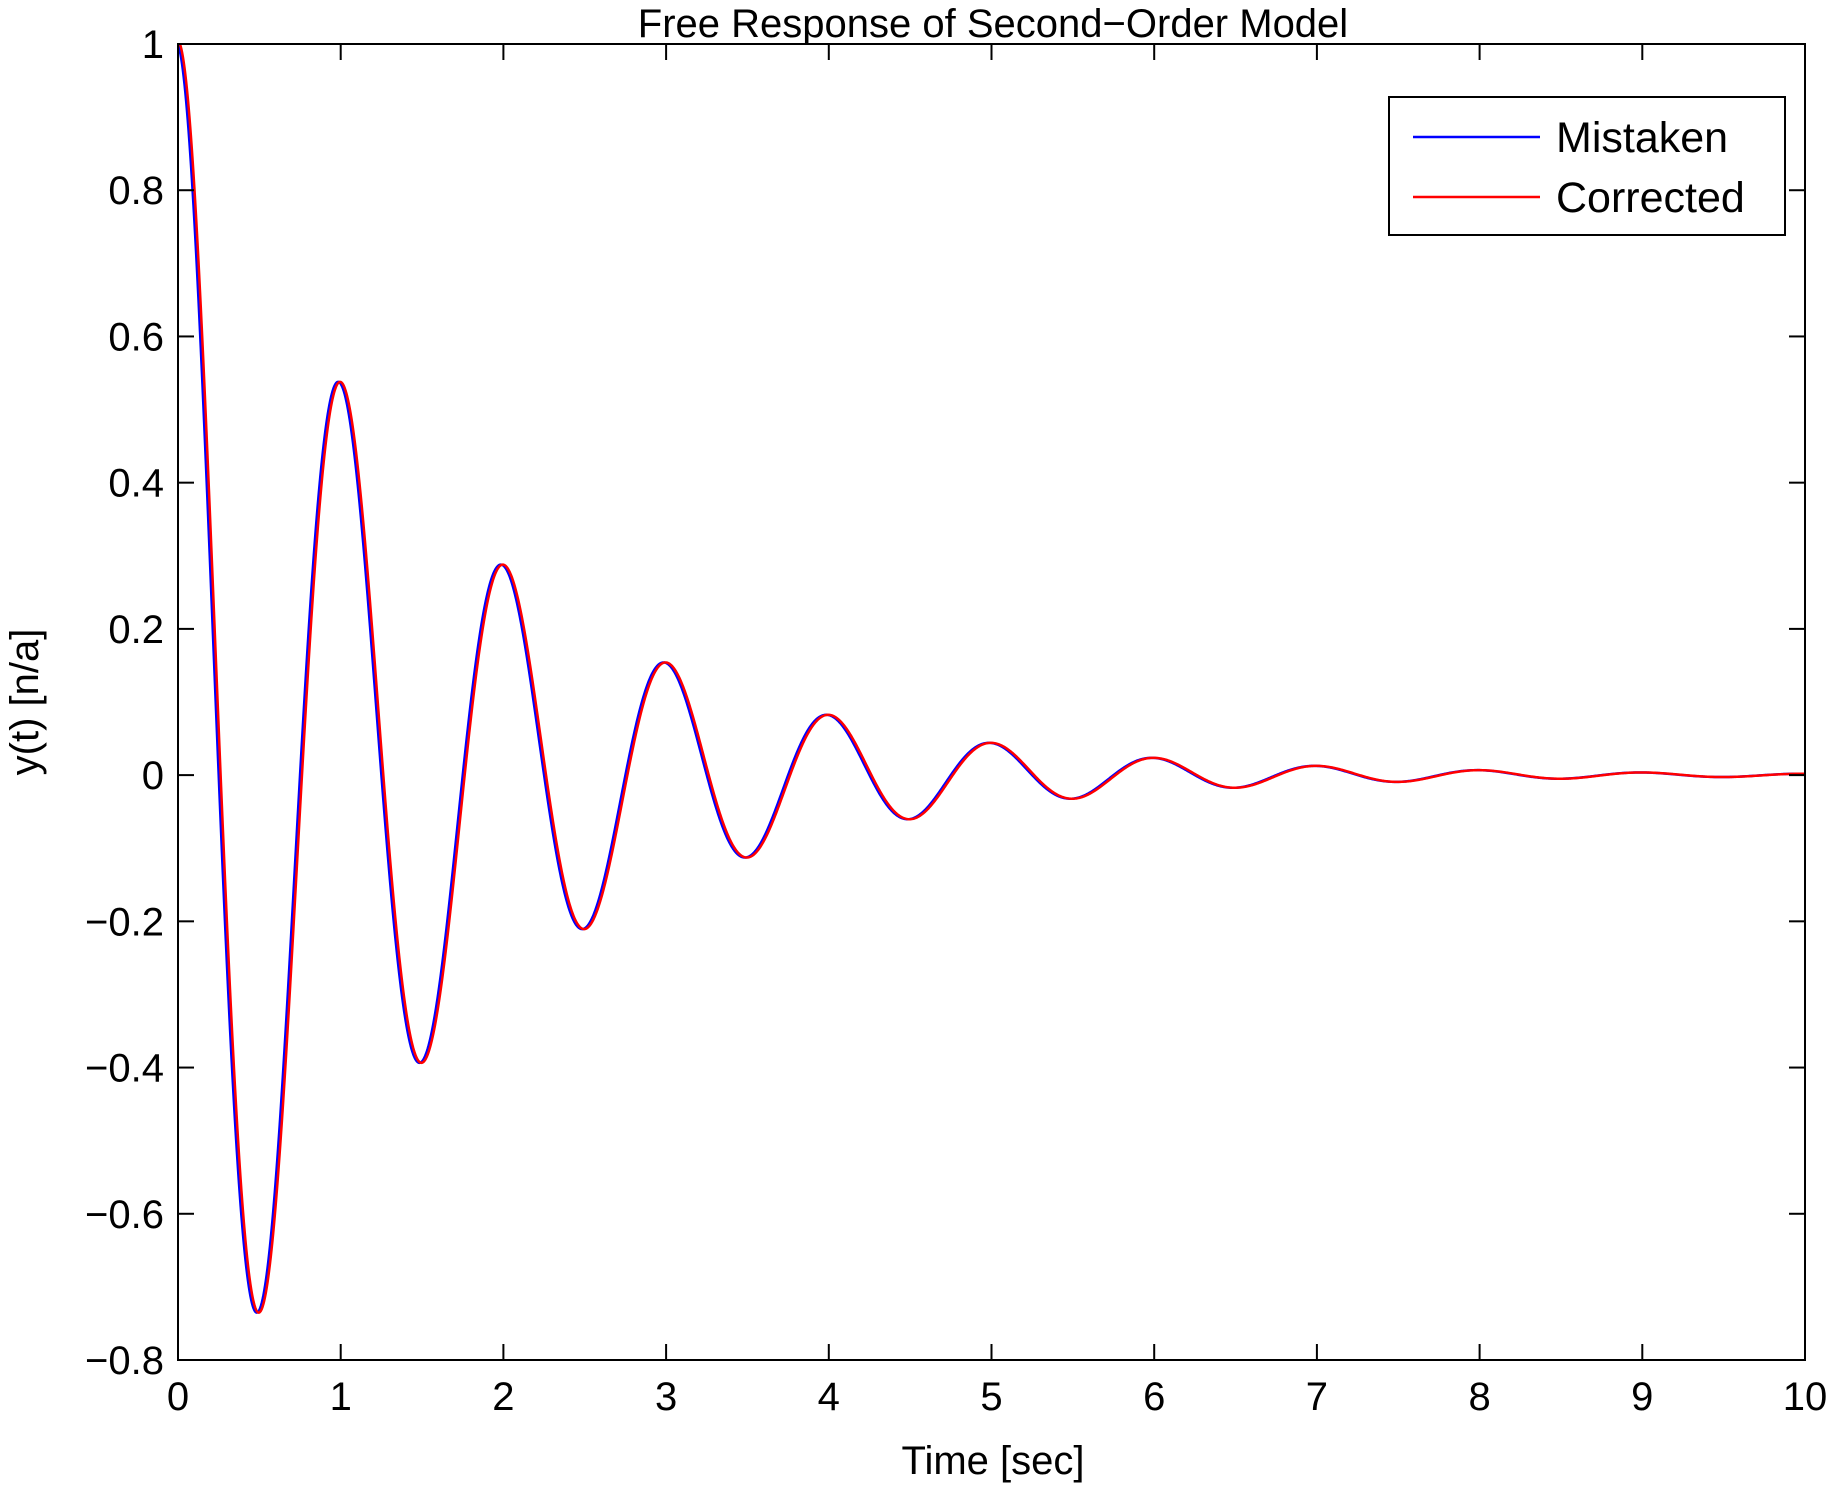  I want to click on x-tick-label: 6, so click(1154, 1397).